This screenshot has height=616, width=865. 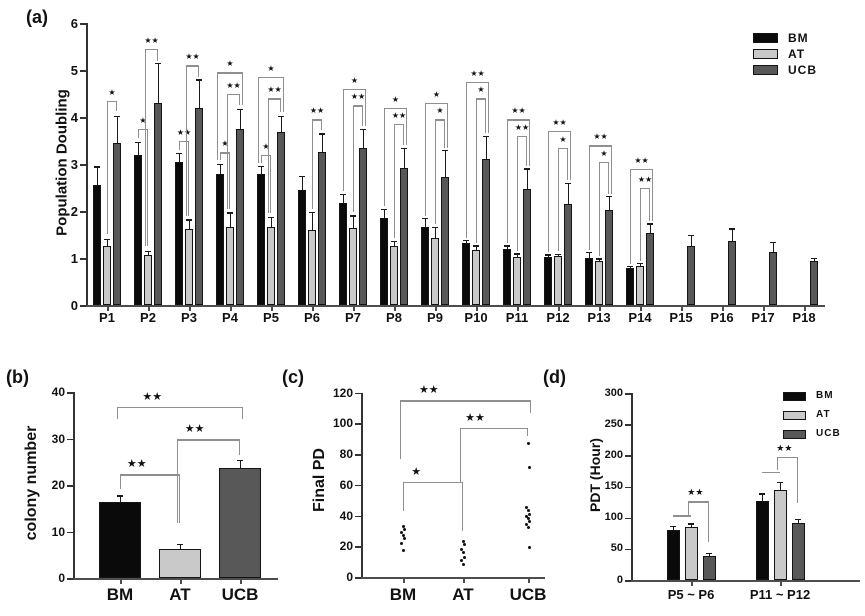 I want to click on y-tick-label: 0, so click(x=61, y=578).